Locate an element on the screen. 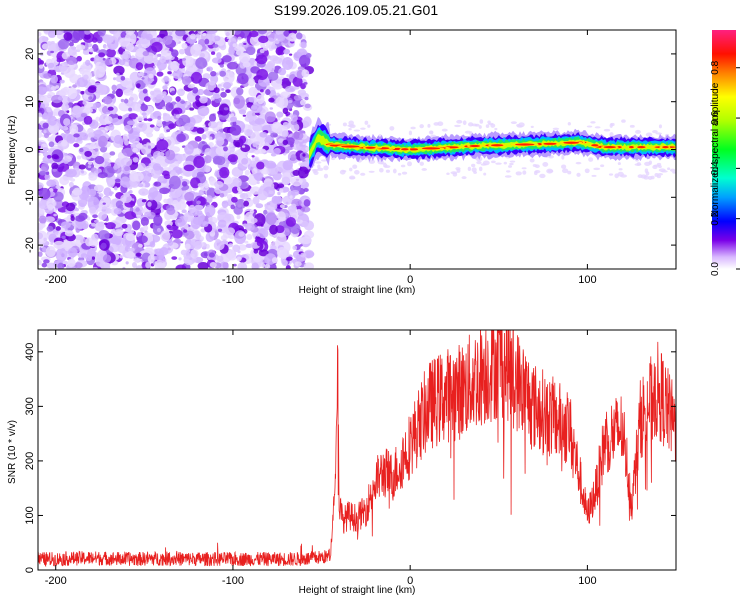 This screenshot has height=600, width=750. colorbar-tick-label: 0.6 is located at coordinates (715, 118).